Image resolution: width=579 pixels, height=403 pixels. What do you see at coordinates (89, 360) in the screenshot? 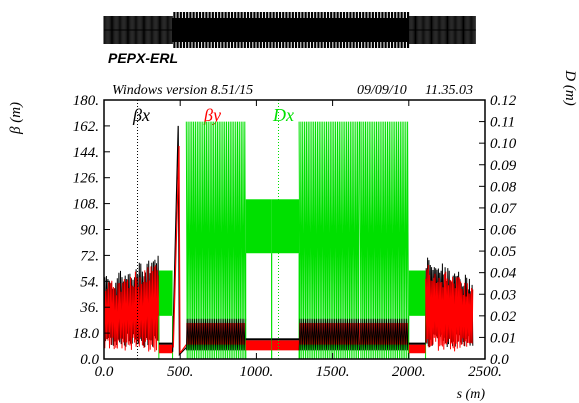
I see `y-left-tick-label: 0.0` at bounding box center [89, 360].